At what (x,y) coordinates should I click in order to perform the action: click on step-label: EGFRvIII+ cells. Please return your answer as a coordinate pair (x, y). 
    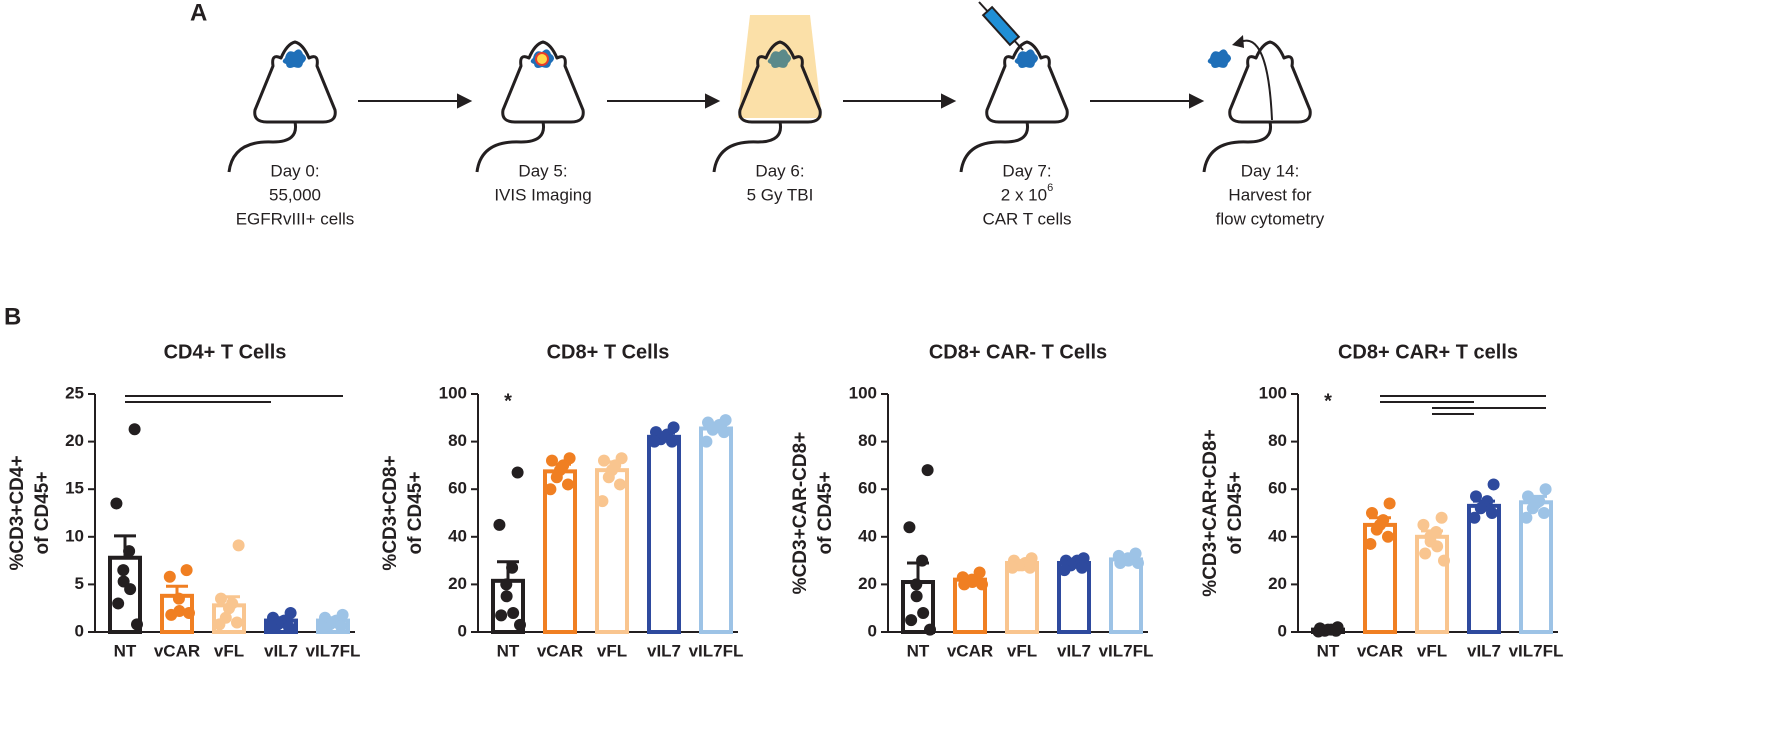
    Looking at the image, I should click on (295, 218).